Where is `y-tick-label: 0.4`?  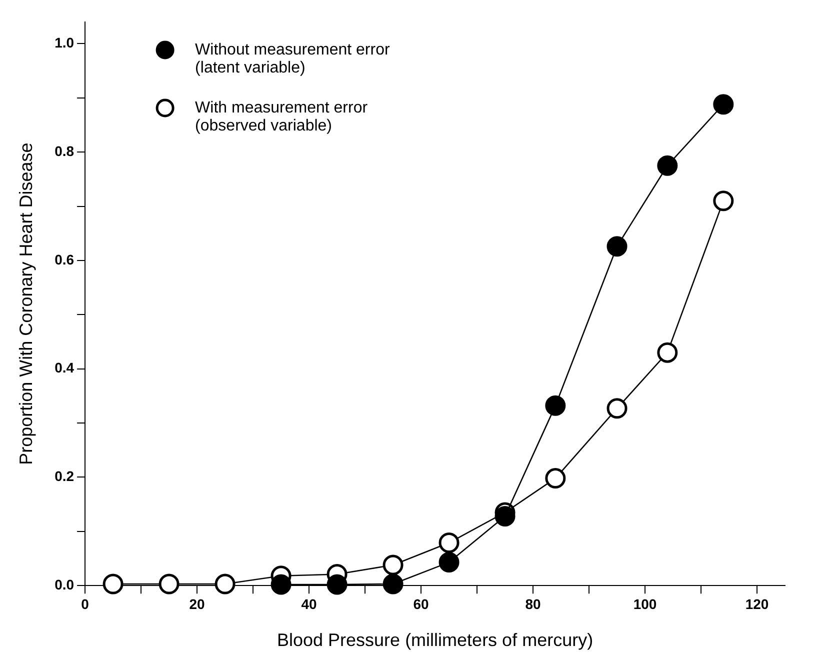
y-tick-label: 0.4 is located at coordinates (64, 368).